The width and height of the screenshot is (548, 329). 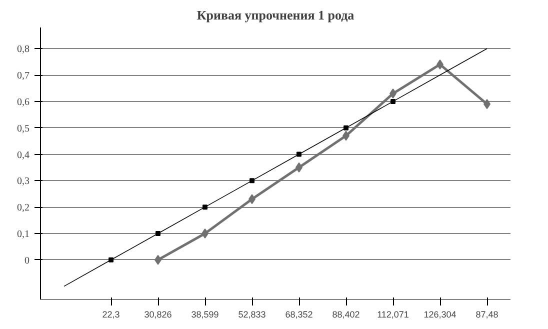 What do you see at coordinates (23, 208) in the screenshot?
I see `y-tick-label: 0,2` at bounding box center [23, 208].